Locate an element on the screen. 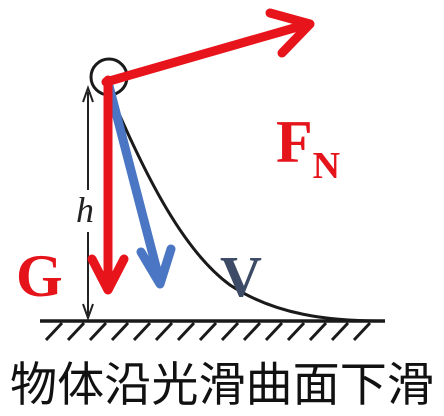 This screenshot has height=416, width=444. ground is located at coordinates (212, 330).